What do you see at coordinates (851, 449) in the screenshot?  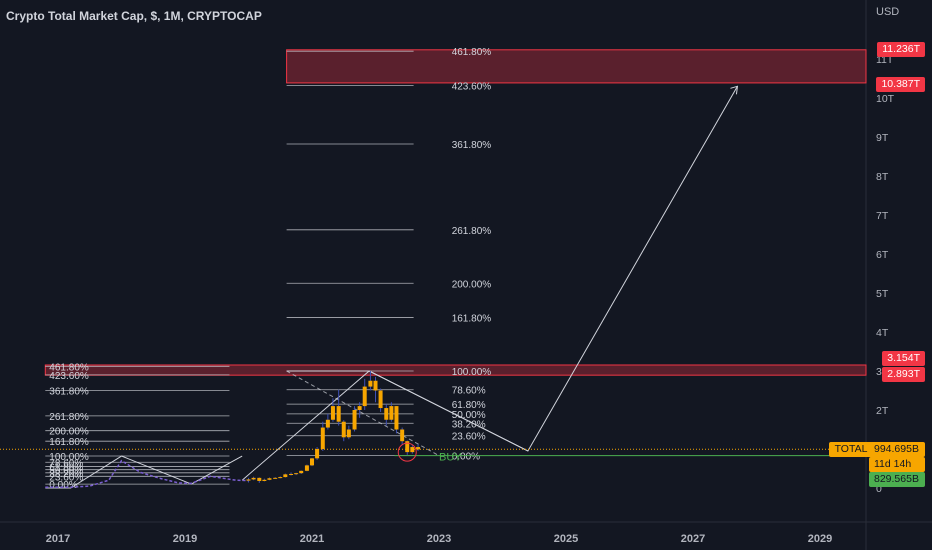 I see `total-symbol-tag: TOTAL` at bounding box center [851, 449].